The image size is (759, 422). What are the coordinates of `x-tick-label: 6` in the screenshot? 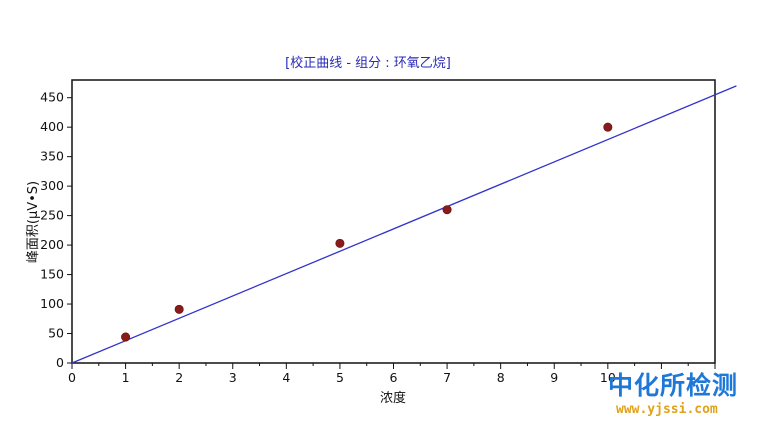 It's located at (394, 377).